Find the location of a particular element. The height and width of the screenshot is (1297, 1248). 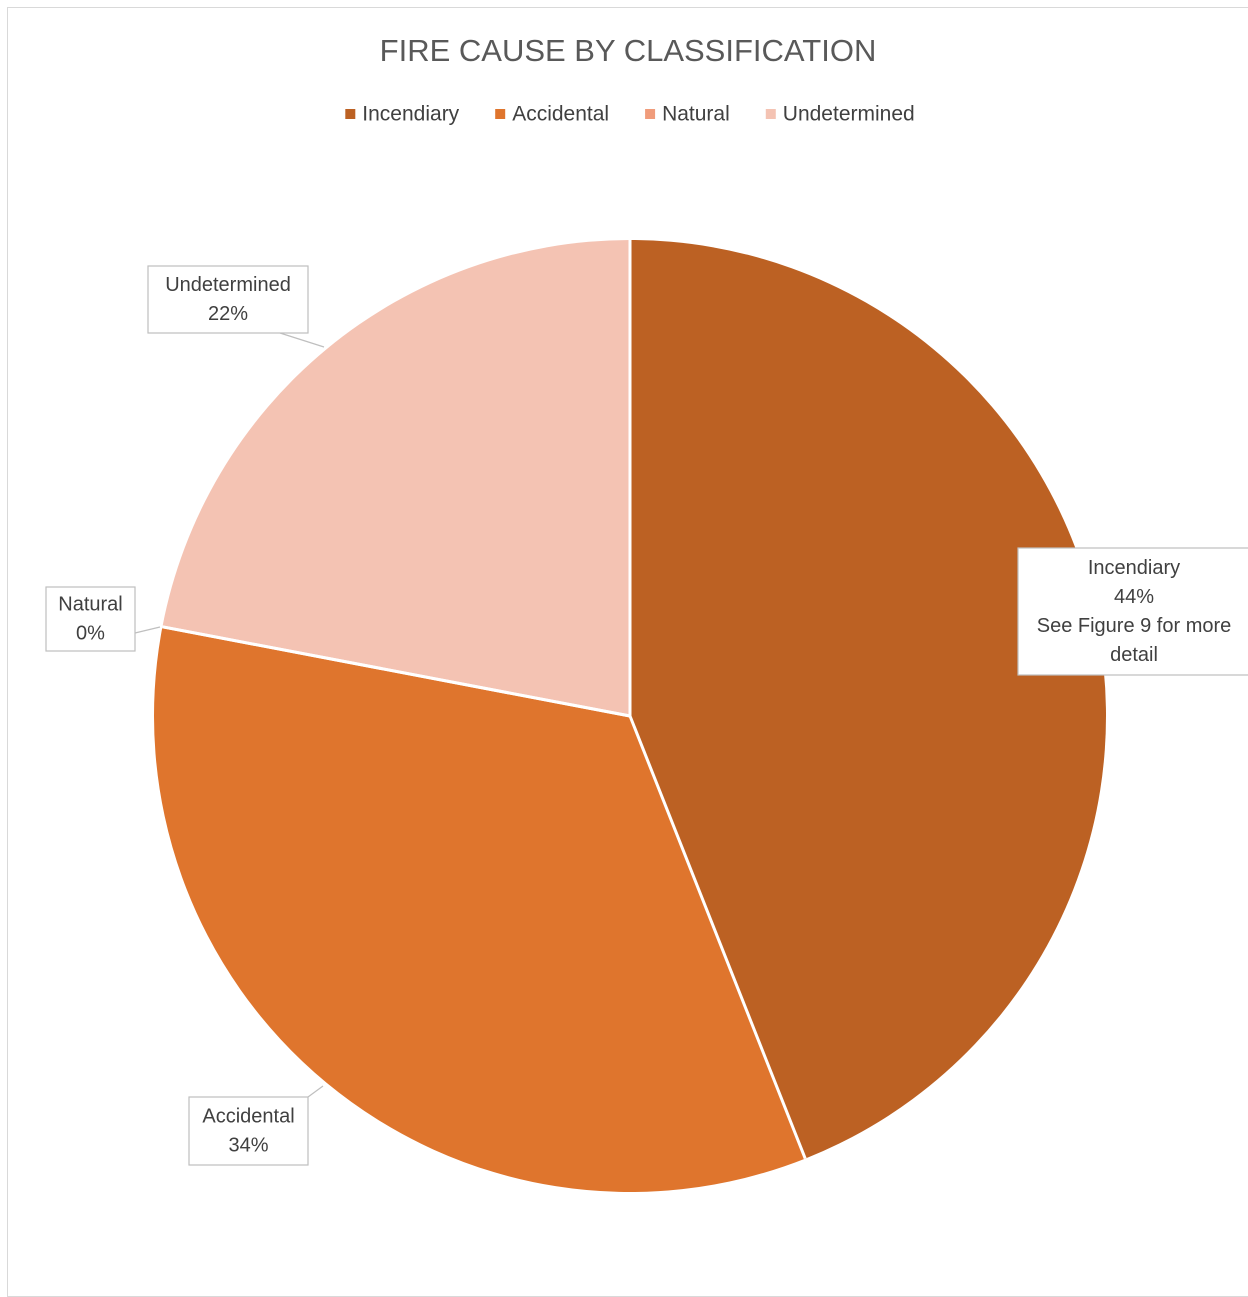

legend-label: Natural is located at coordinates (696, 114).